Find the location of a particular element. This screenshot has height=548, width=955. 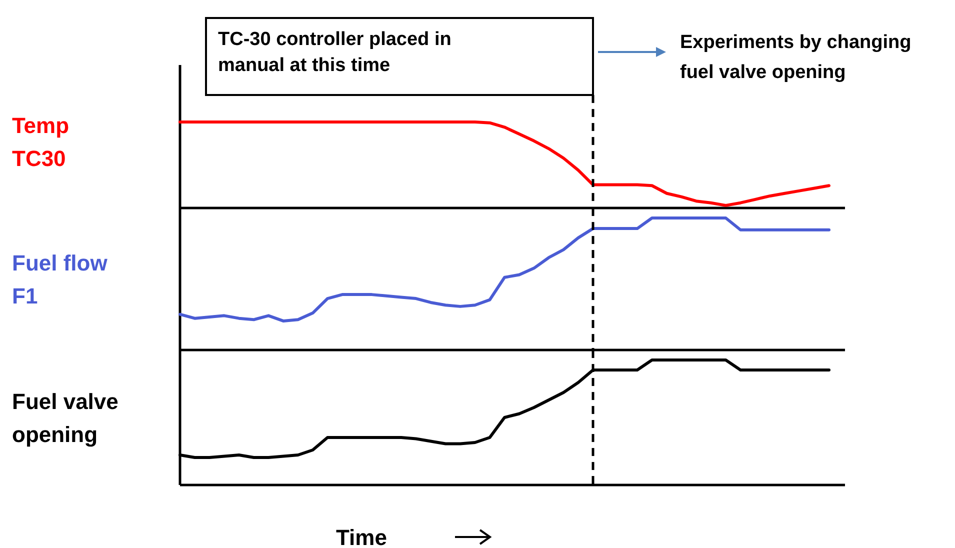

text: TC-30 controller placed in manual at this time is located at coordinates (335, 52).